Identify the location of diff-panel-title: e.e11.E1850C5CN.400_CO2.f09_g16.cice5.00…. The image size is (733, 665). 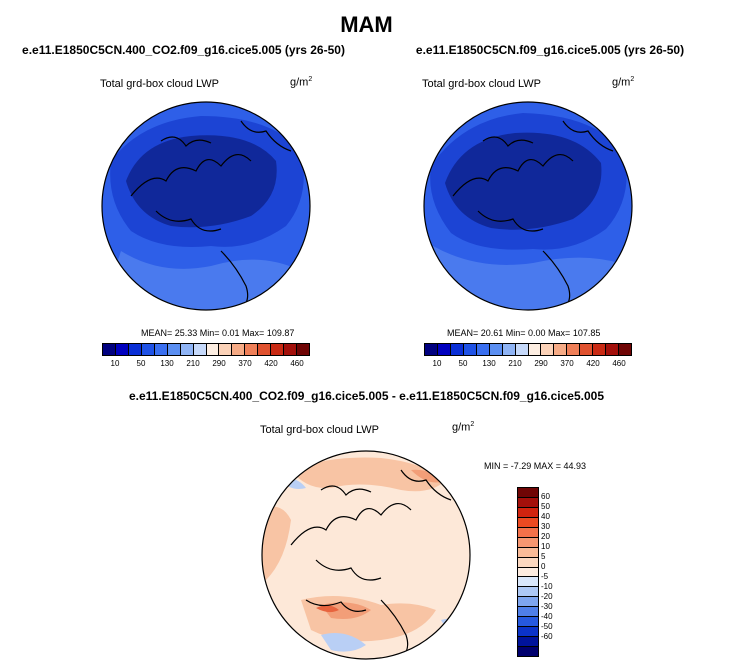
(366, 396).